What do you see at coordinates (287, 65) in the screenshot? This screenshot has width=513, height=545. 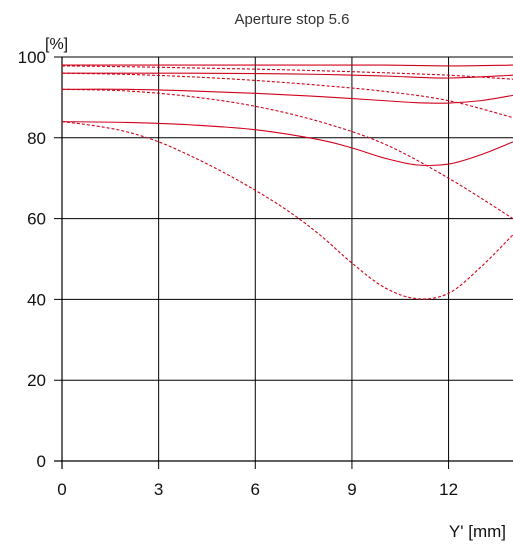 I see `series-line-1-solid` at bounding box center [287, 65].